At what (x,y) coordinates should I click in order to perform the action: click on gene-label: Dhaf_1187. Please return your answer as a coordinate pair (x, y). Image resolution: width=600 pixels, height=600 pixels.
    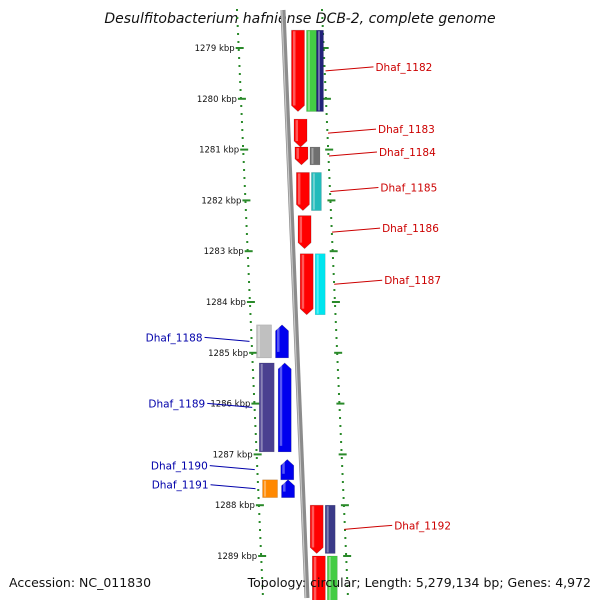
    Looking at the image, I should click on (412, 281).